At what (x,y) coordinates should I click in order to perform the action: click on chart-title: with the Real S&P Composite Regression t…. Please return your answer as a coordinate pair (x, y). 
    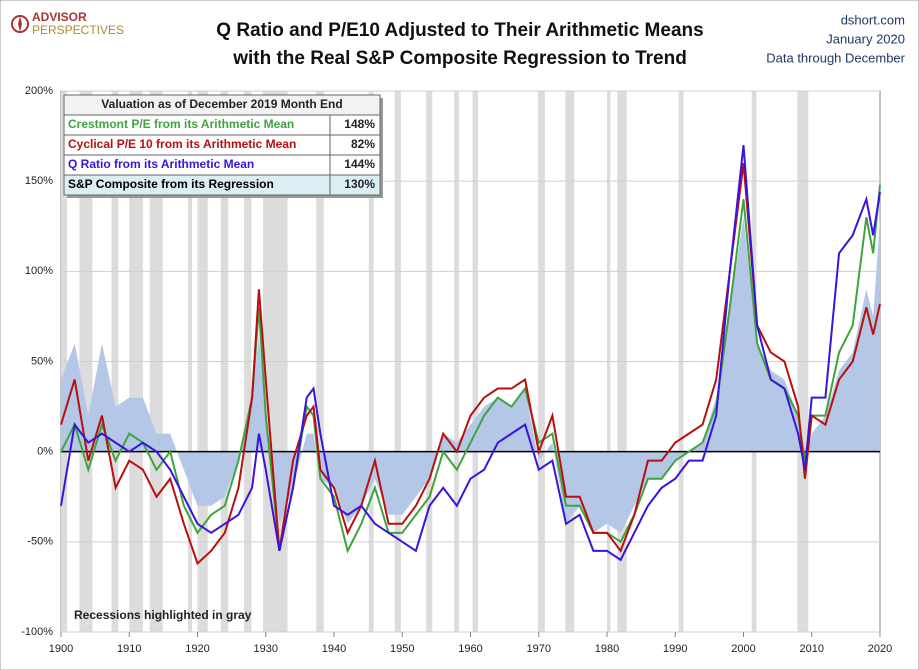
    Looking at the image, I should click on (459, 58).